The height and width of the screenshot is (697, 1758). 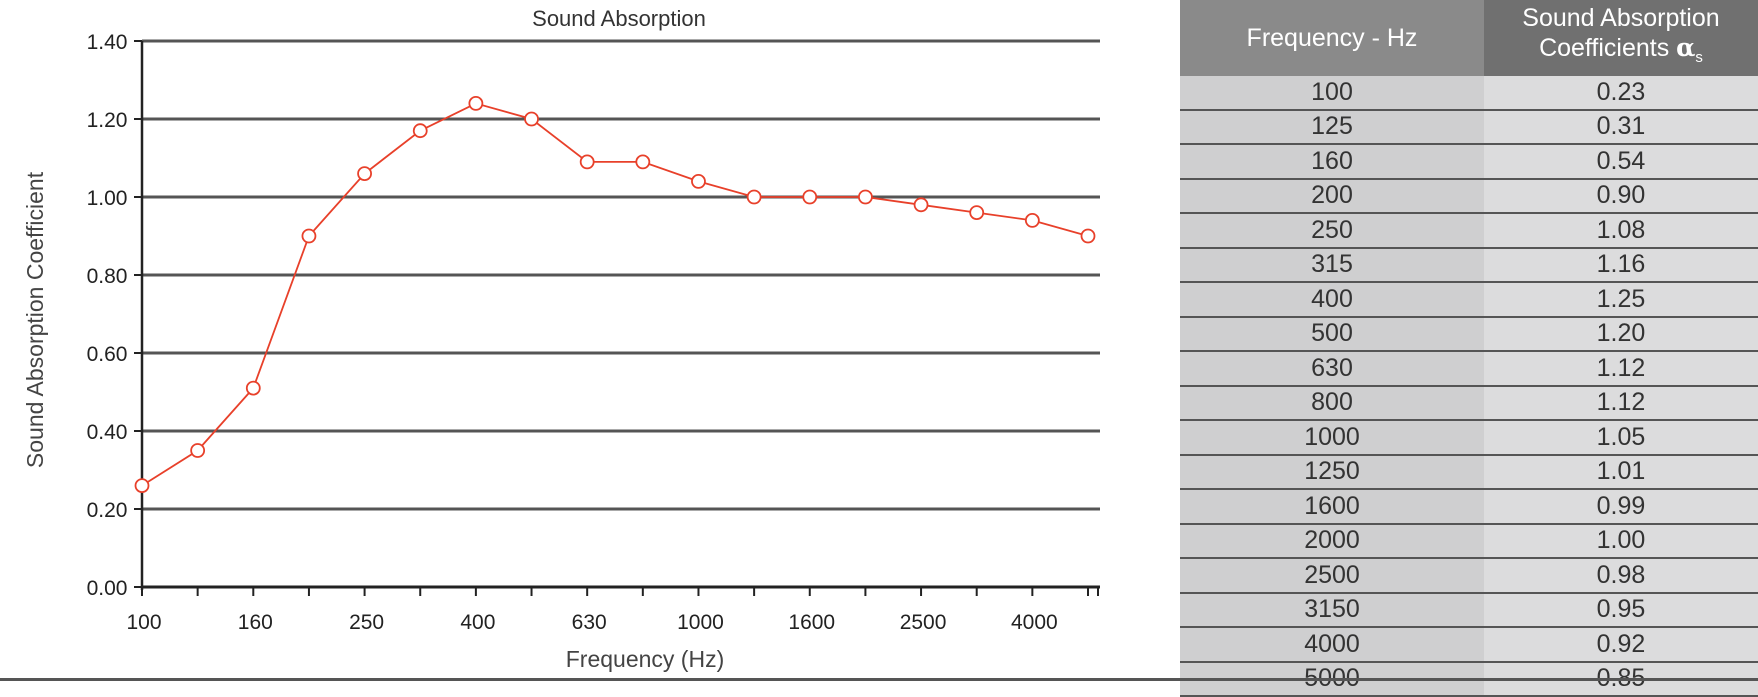 I want to click on table-row: 250 1.08, so click(x=1469, y=231).